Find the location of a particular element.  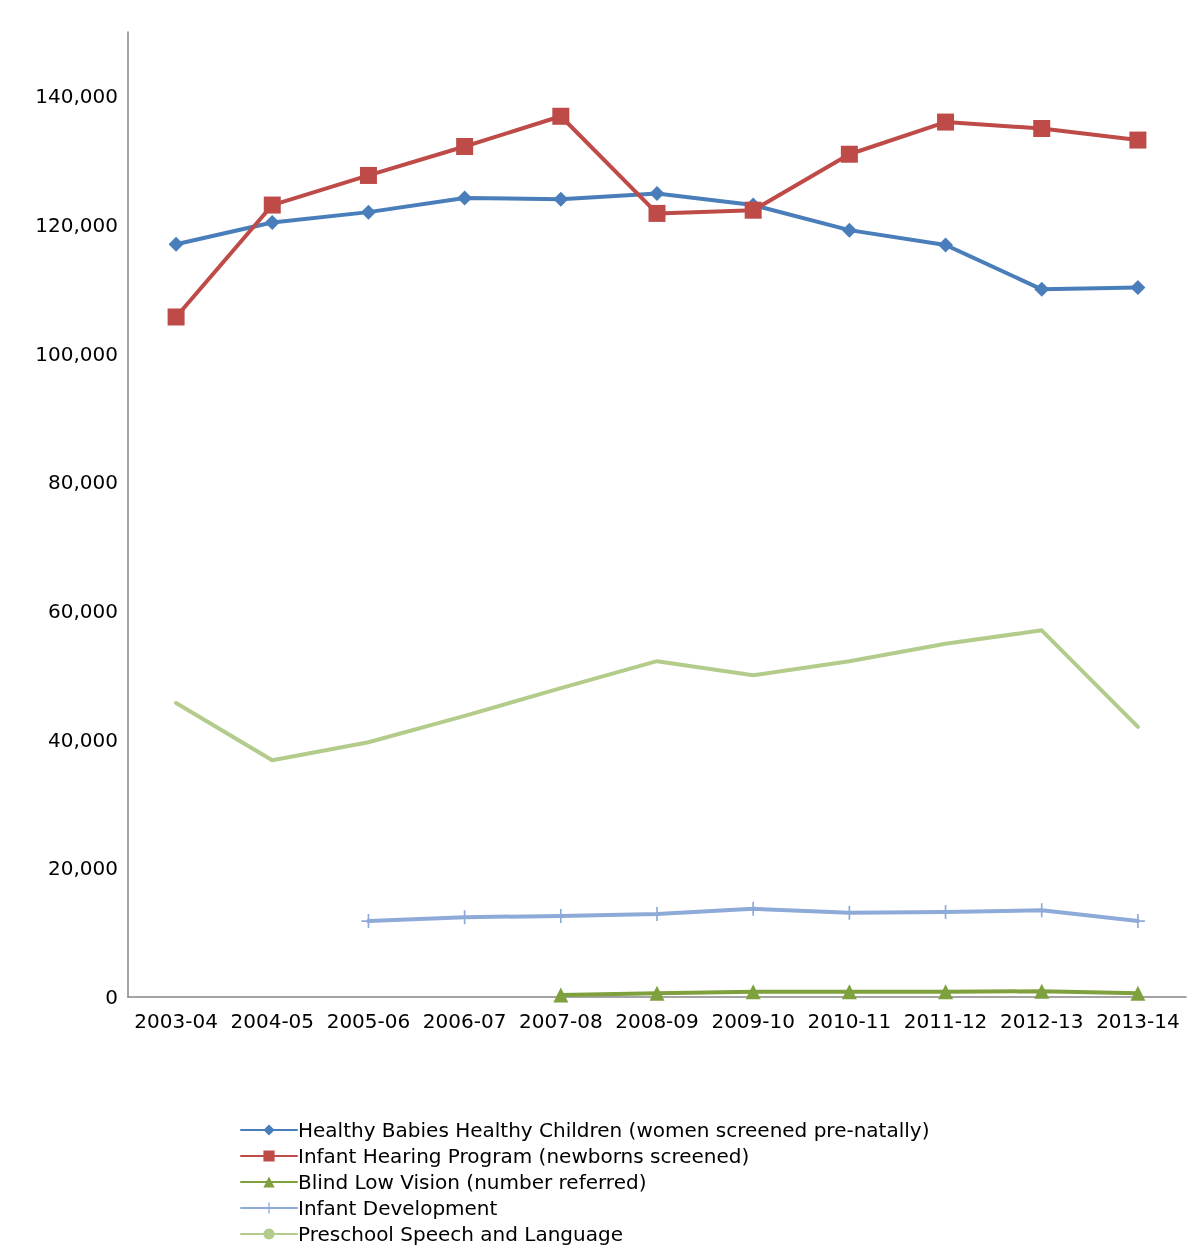

x-tick-label: 2007-08 is located at coordinates (561, 1021).